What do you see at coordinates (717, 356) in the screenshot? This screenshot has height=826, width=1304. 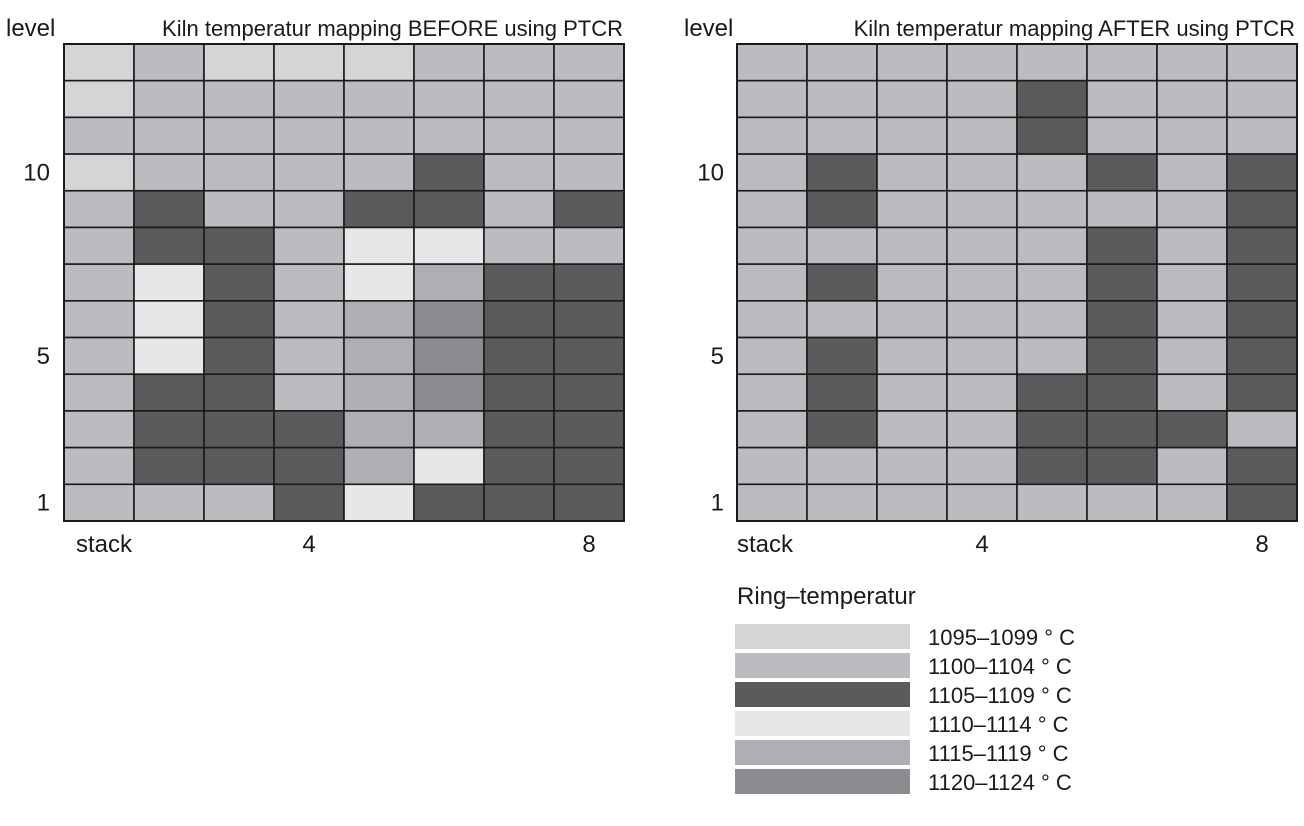 I see `y-tick-label: 5` at bounding box center [717, 356].